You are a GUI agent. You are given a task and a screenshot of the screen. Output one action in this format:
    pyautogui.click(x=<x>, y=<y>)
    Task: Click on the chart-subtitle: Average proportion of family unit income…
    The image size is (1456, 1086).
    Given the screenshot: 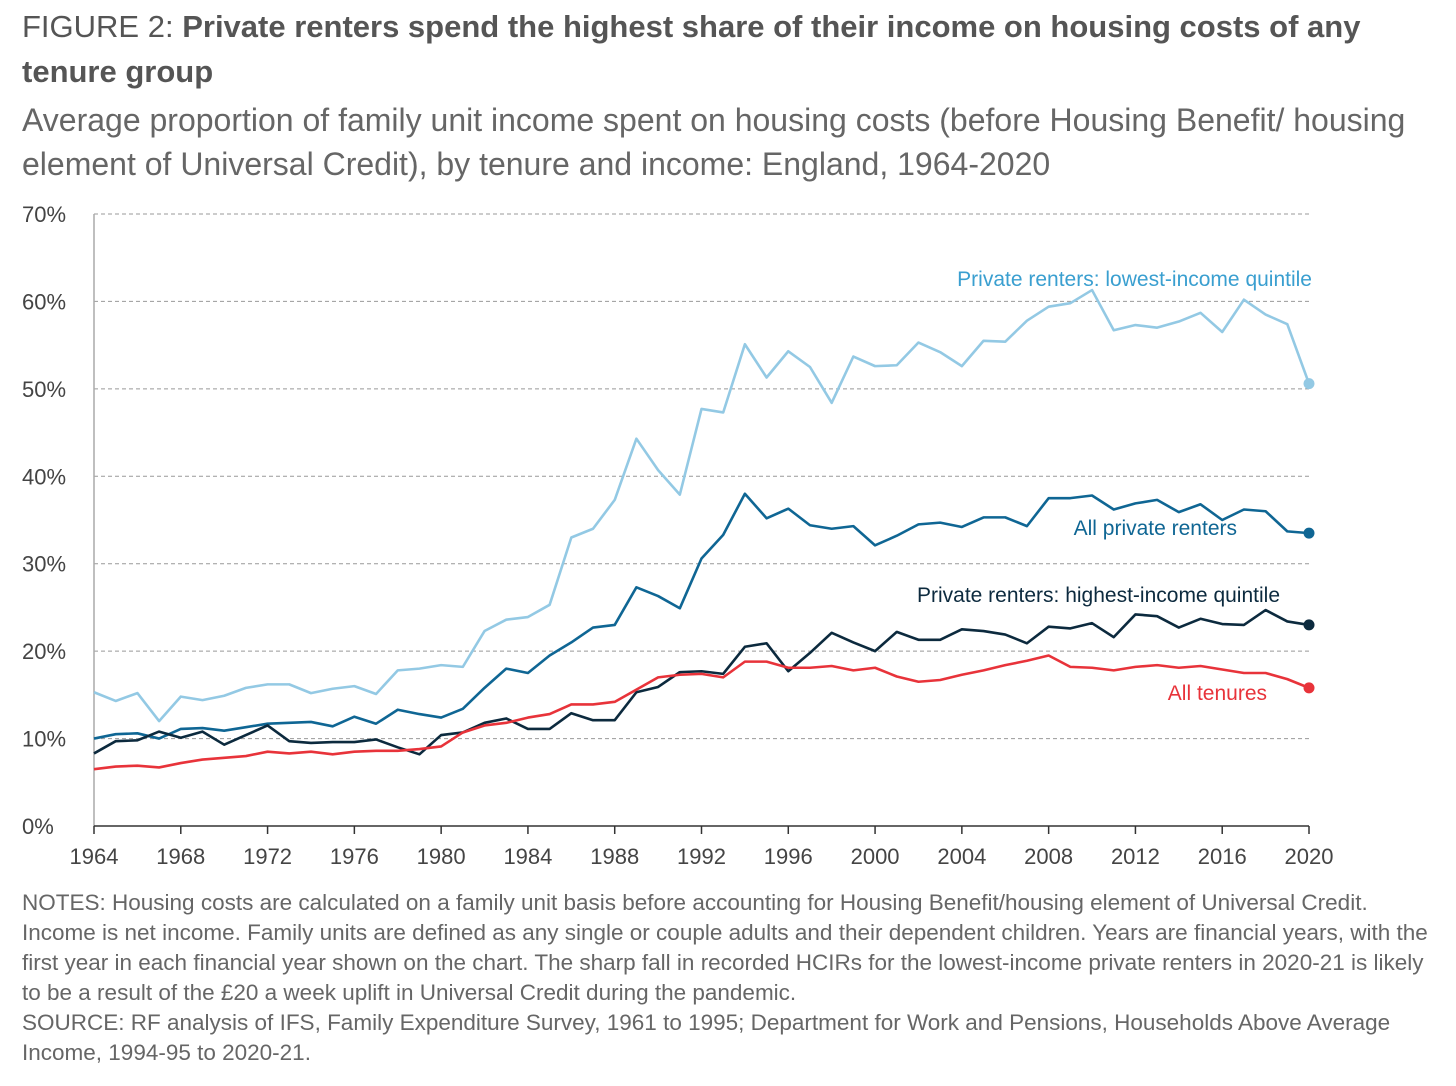 What is the action you would take?
    pyautogui.click(x=714, y=142)
    